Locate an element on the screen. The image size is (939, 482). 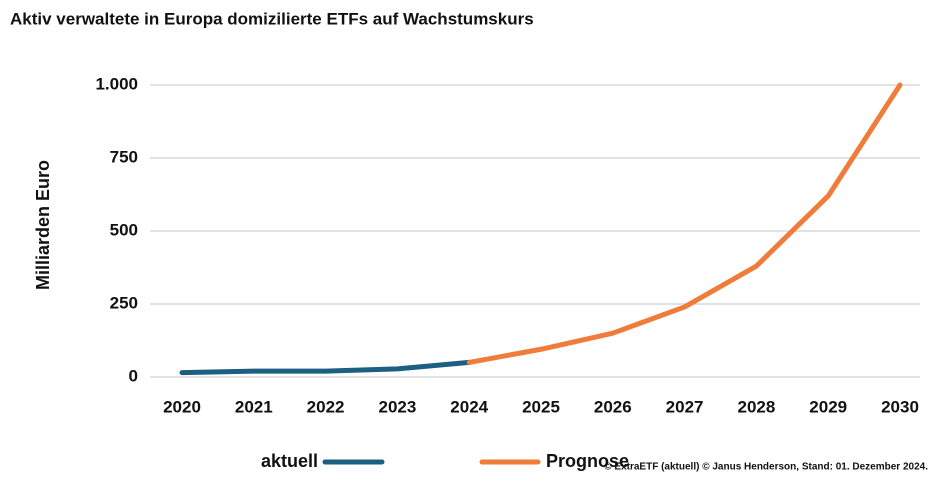
y-tick-label: 250 is located at coordinates (124, 302).